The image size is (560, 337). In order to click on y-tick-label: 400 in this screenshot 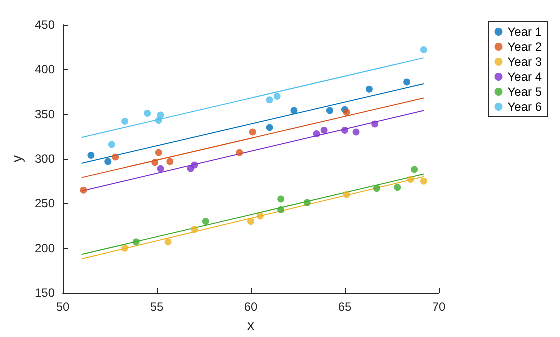, I will do `click(45, 69)`.